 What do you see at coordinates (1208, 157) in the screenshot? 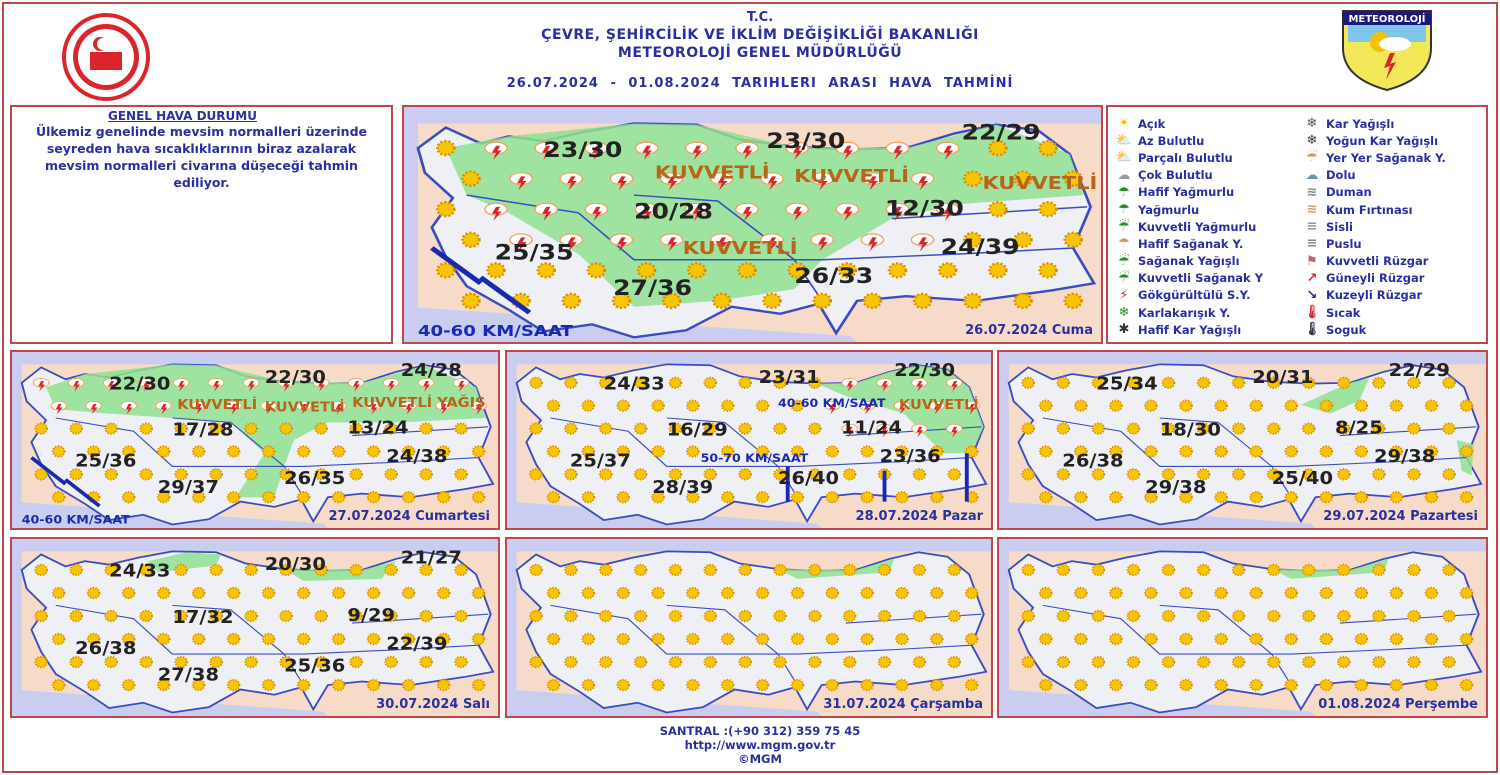
I see `legend-item: ⛅ Parçalı Bulutlu` at bounding box center [1208, 157].